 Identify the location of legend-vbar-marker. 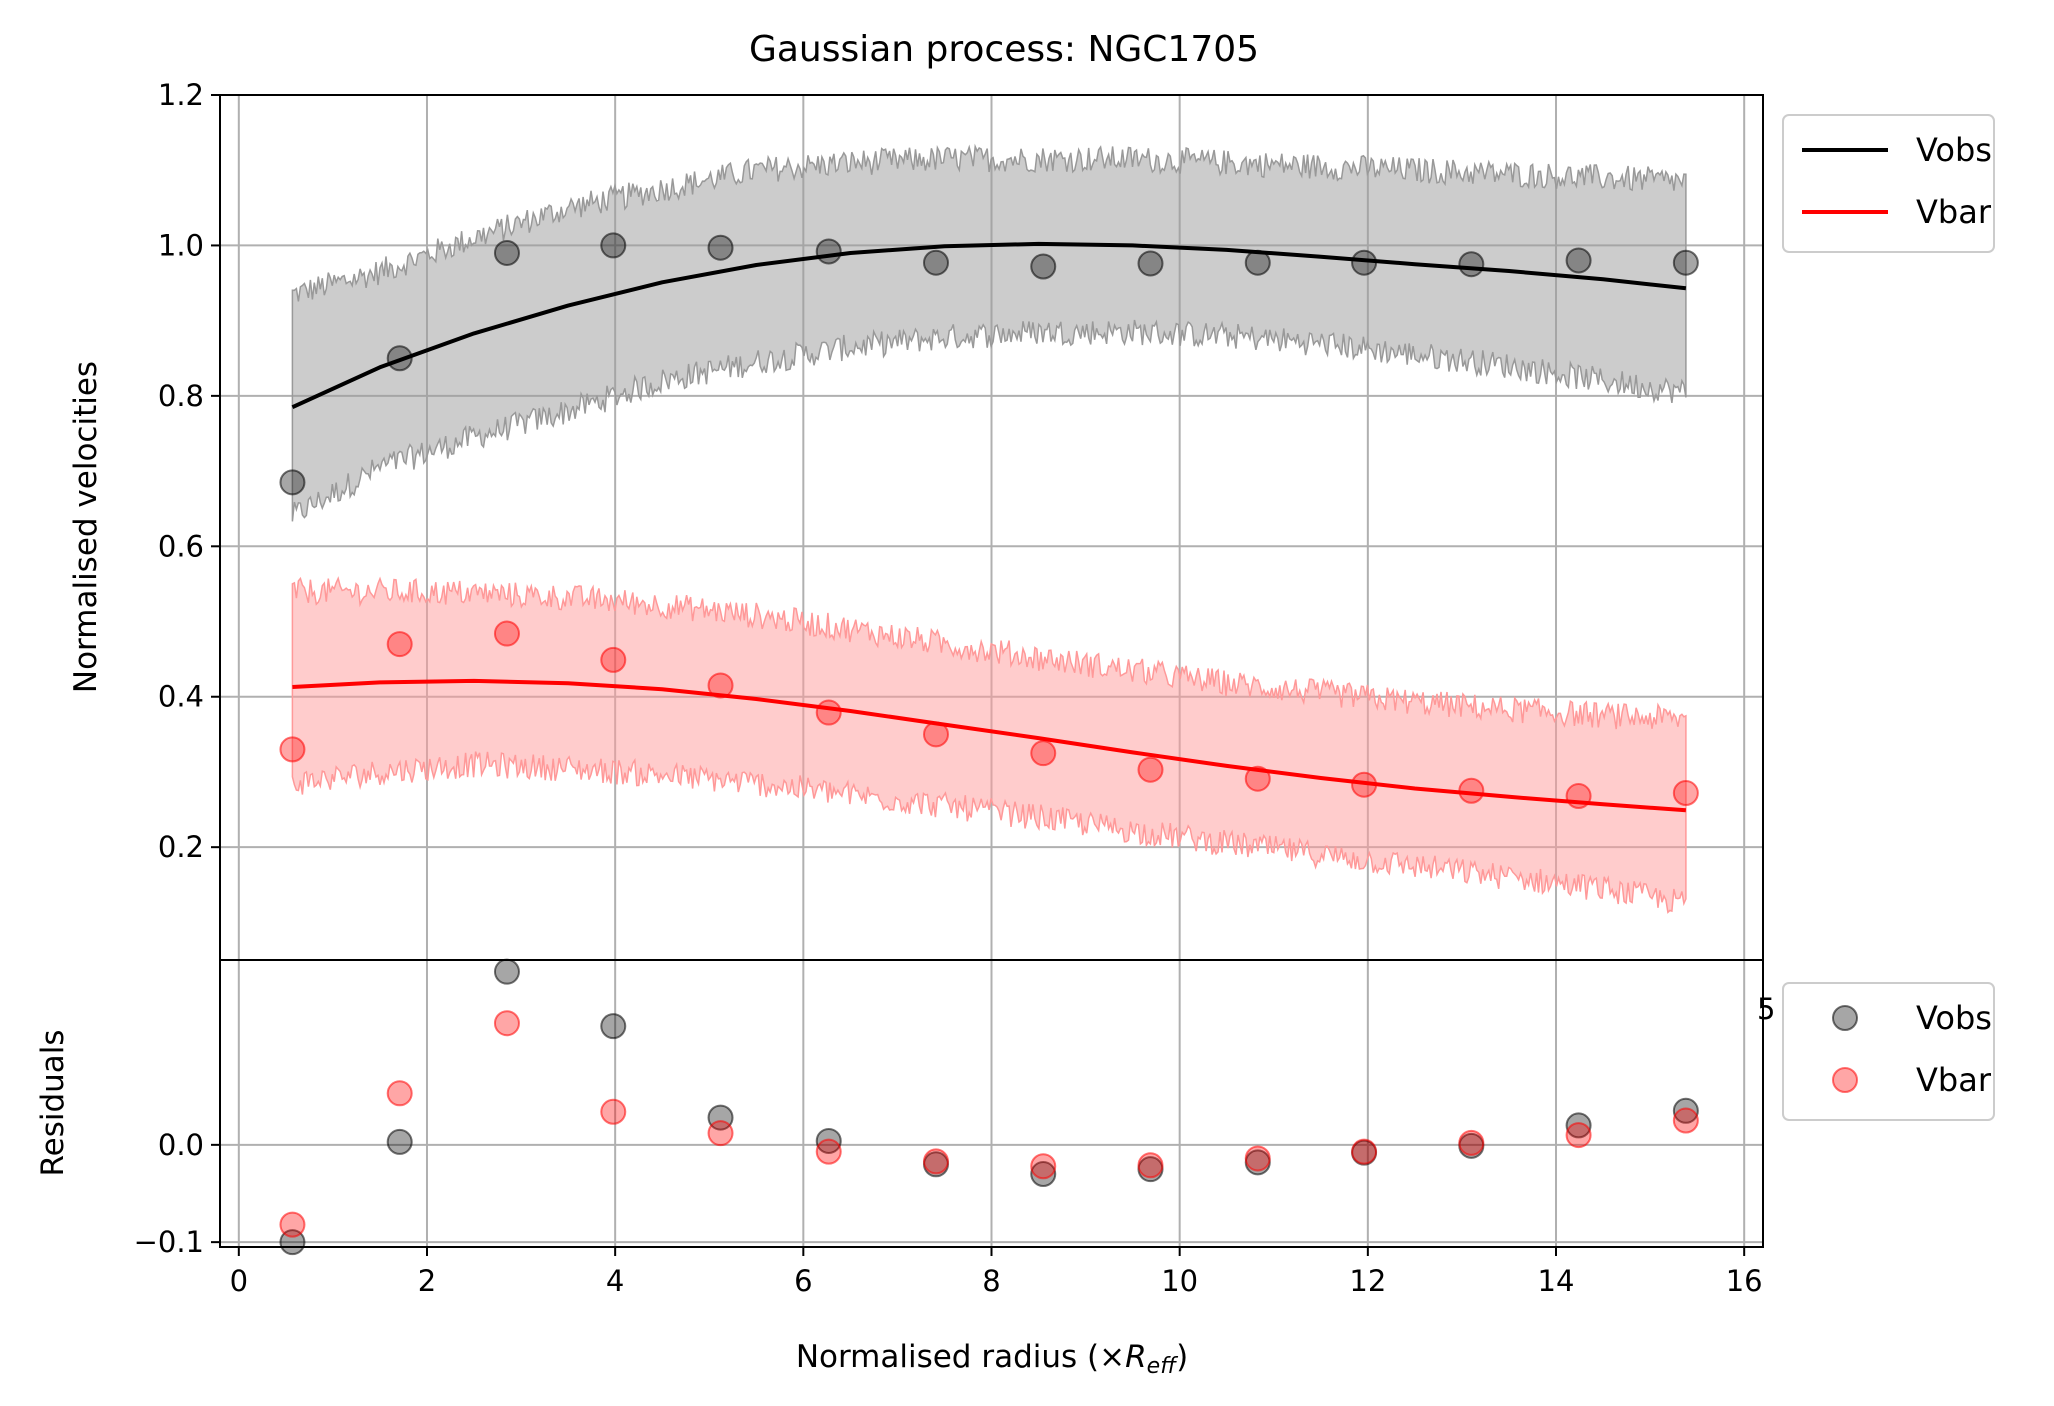
(1845, 1080).